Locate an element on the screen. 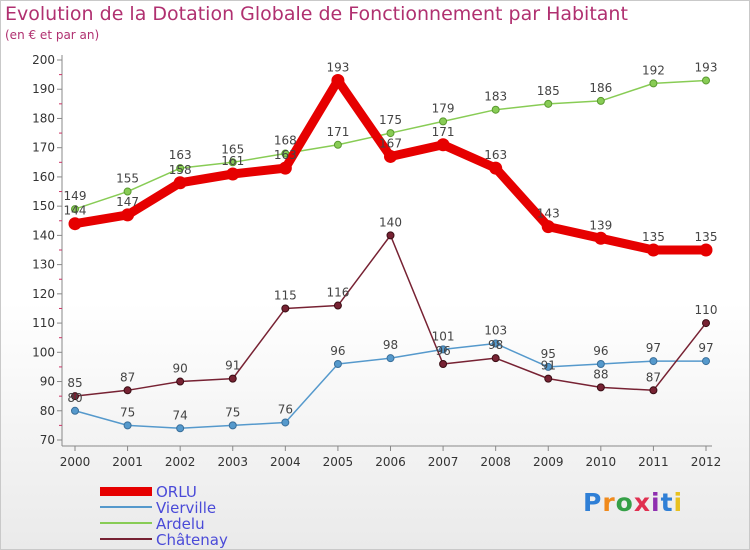 This screenshot has width=750, height=550. y-tick-label: 130 is located at coordinates (43, 265).